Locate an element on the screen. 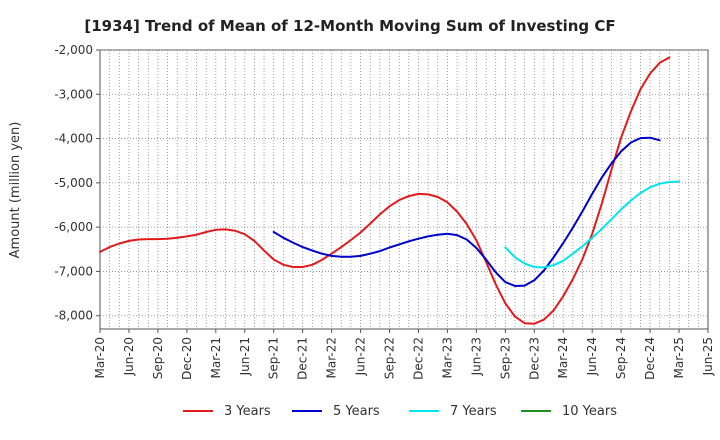 This screenshot has width=720, height=440. legend-label: 10 Years is located at coordinates (589, 411).